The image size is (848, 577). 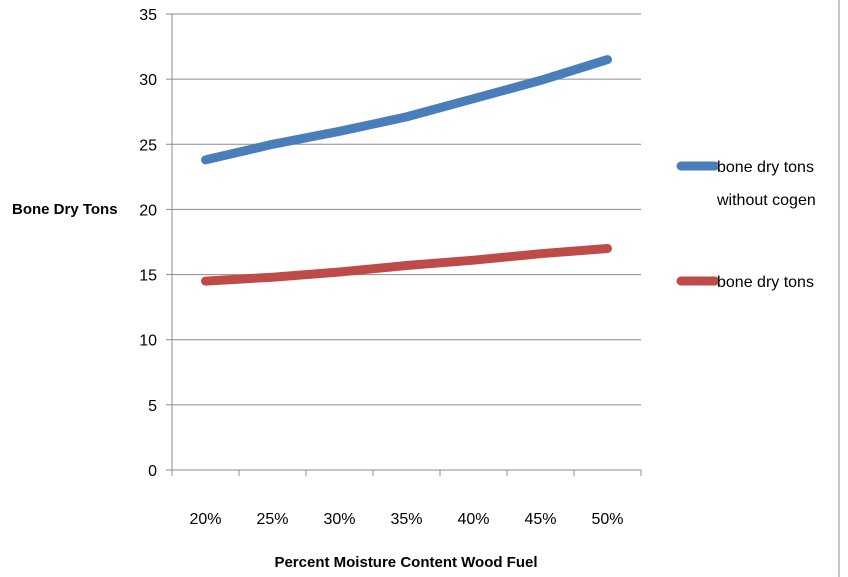 What do you see at coordinates (540, 519) in the screenshot?
I see `x-tick-label: 45%` at bounding box center [540, 519].